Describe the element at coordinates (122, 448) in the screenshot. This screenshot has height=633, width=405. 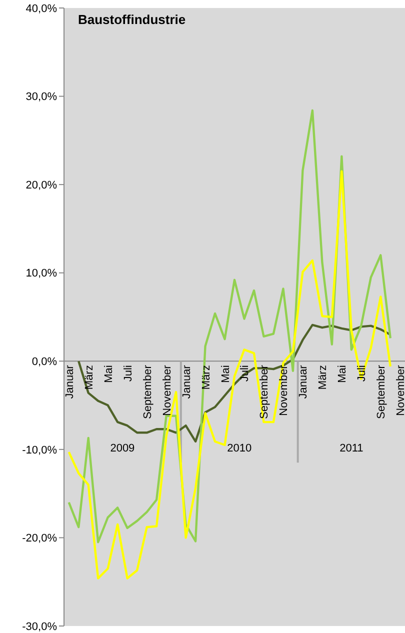
I see `annotation: 2009` at that location.